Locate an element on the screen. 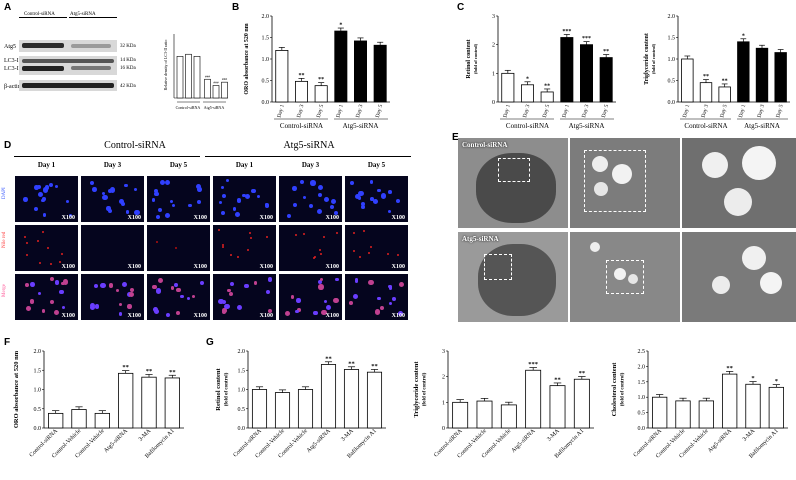 The image size is (796, 480). y-axis-label: ORO absorbance at 520 nm is located at coordinates (247, 58).